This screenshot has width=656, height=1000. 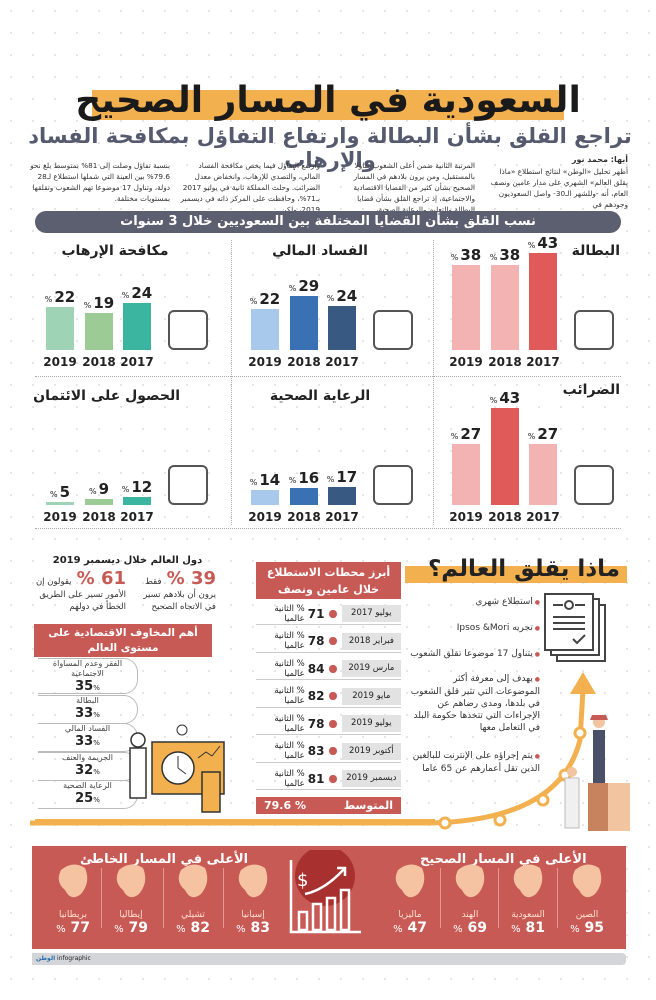 What do you see at coordinates (316, 751) in the screenshot?
I see `survey-value: 83` at bounding box center [316, 751].